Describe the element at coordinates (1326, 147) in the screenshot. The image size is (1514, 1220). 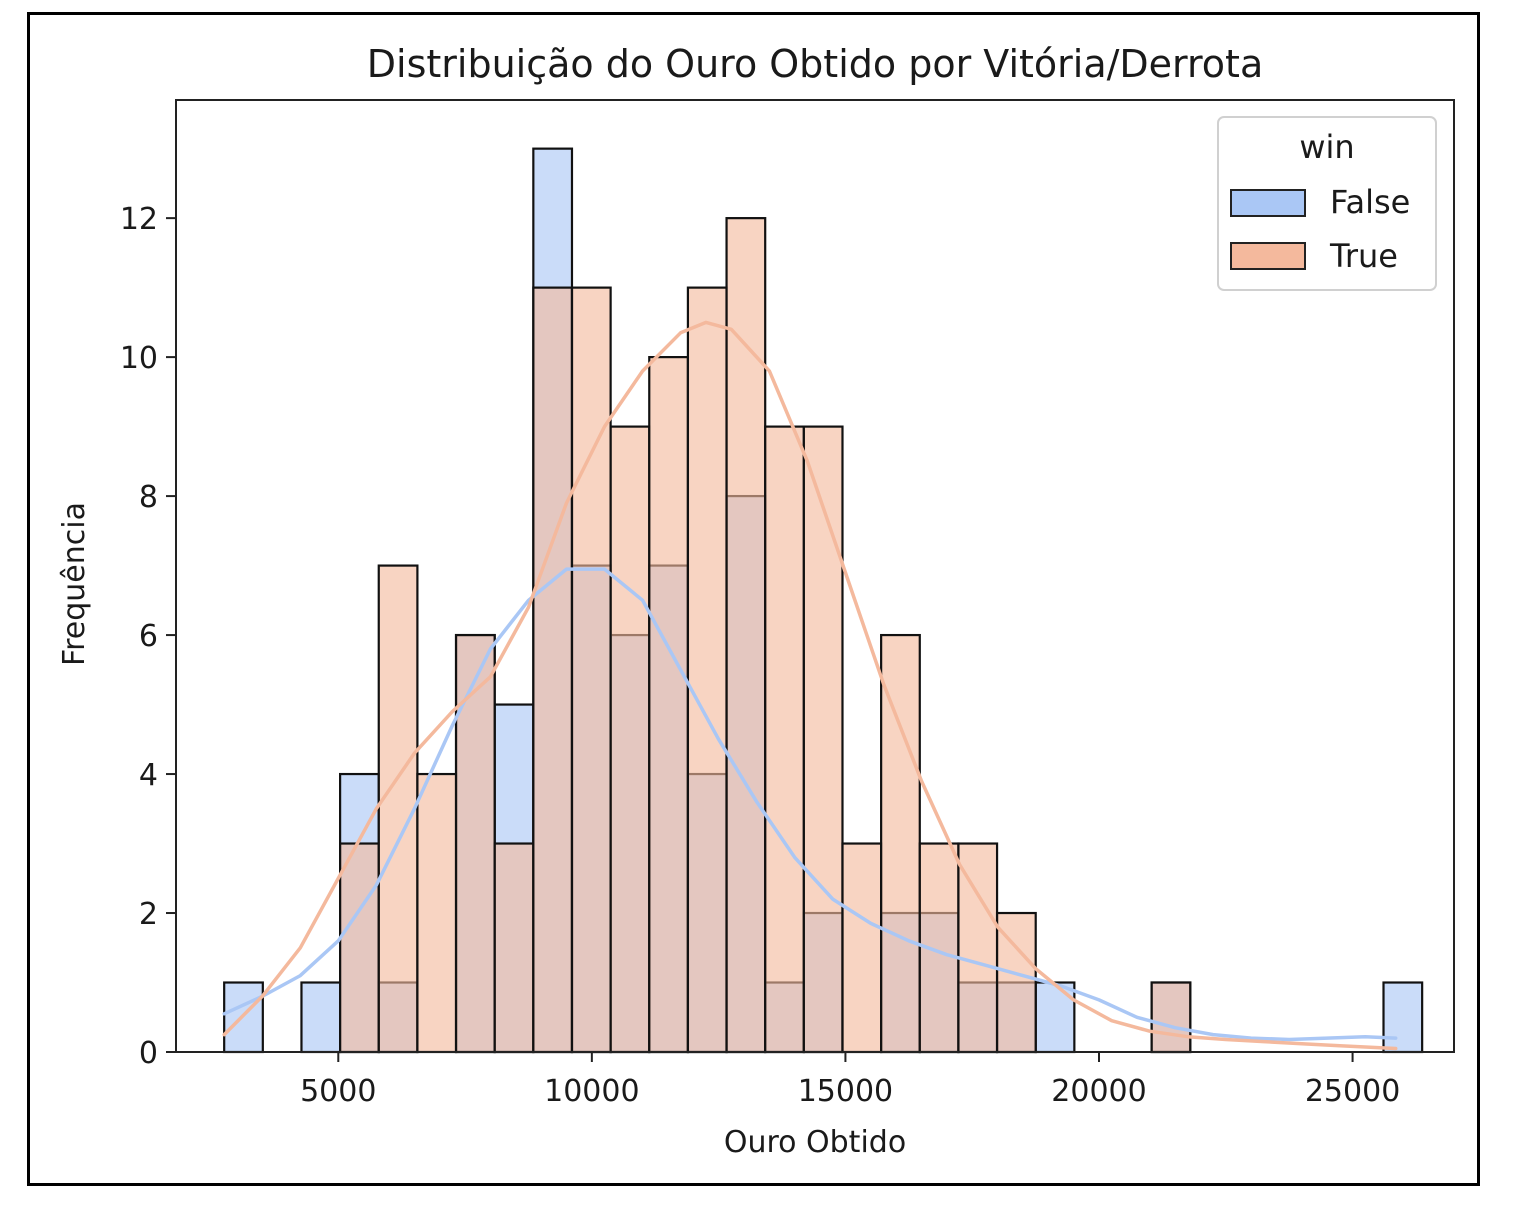
I see `legend-title: win` at that location.